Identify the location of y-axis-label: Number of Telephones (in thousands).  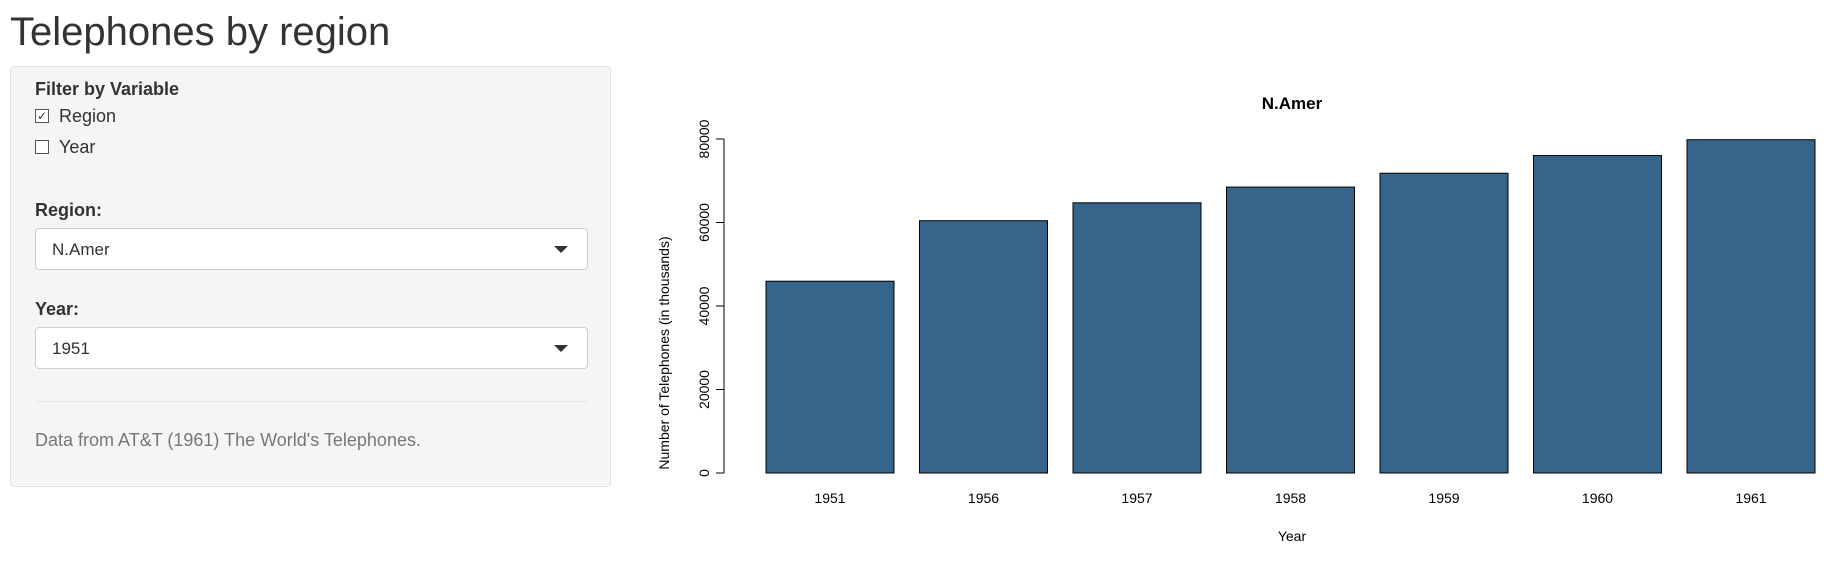
(664, 352).